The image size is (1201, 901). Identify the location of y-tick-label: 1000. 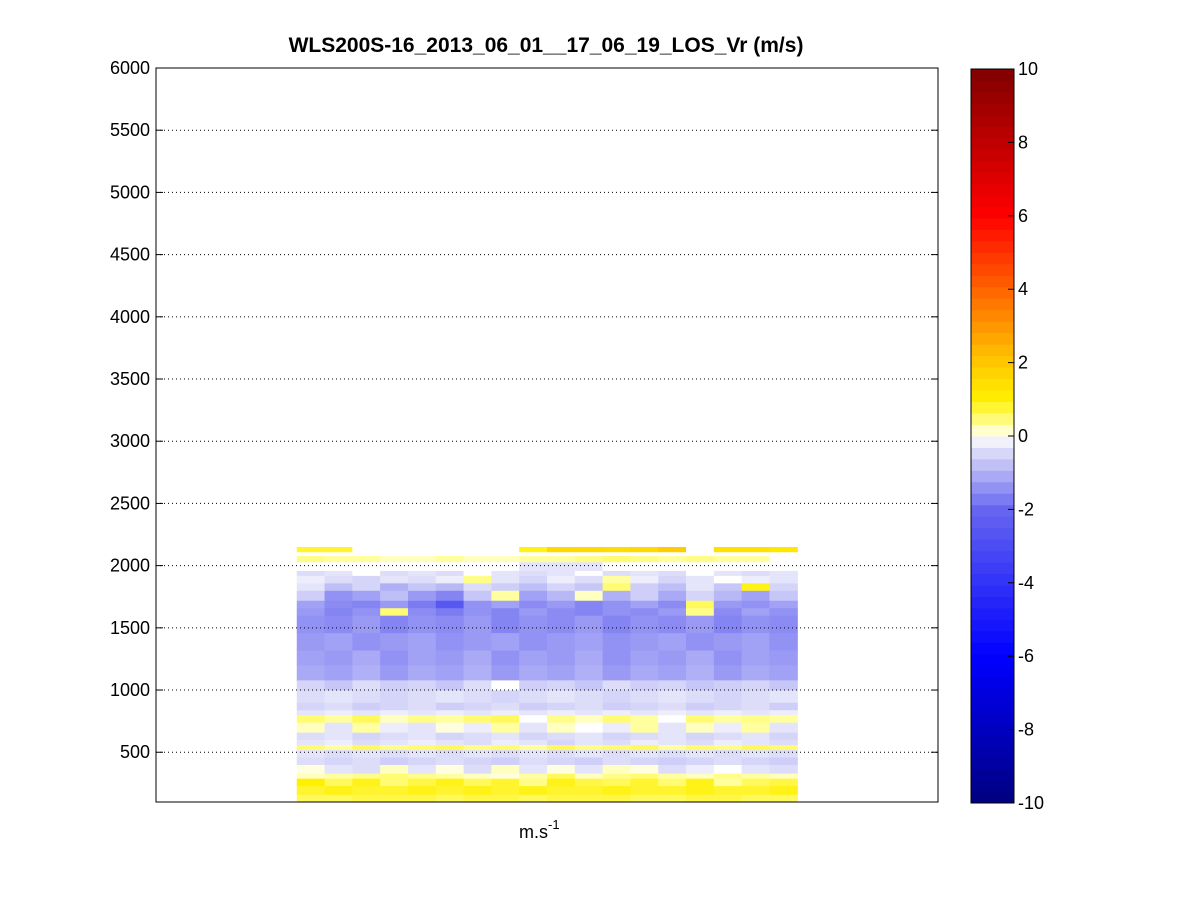
(130, 690).